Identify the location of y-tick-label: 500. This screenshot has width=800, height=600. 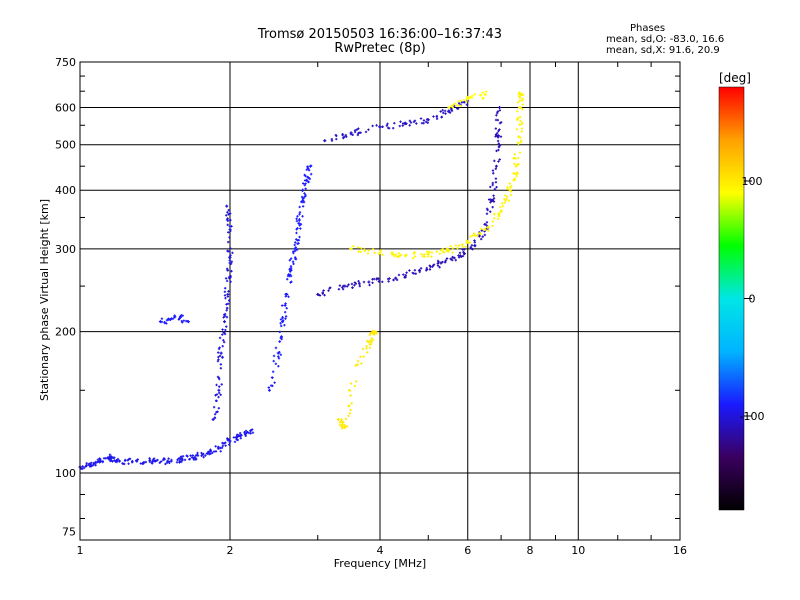
(65, 145).